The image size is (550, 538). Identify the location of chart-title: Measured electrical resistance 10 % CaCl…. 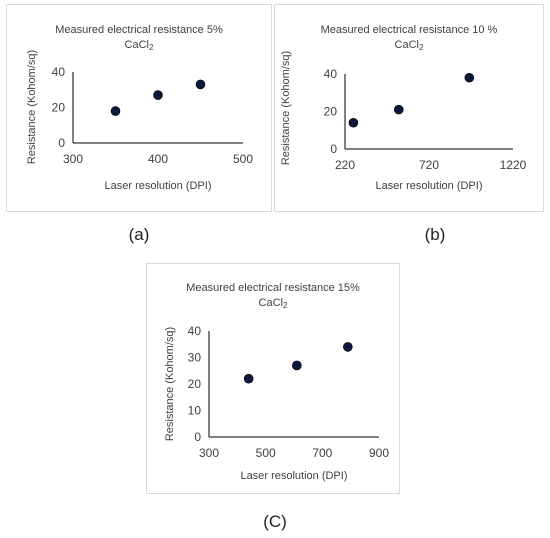
(409, 38).